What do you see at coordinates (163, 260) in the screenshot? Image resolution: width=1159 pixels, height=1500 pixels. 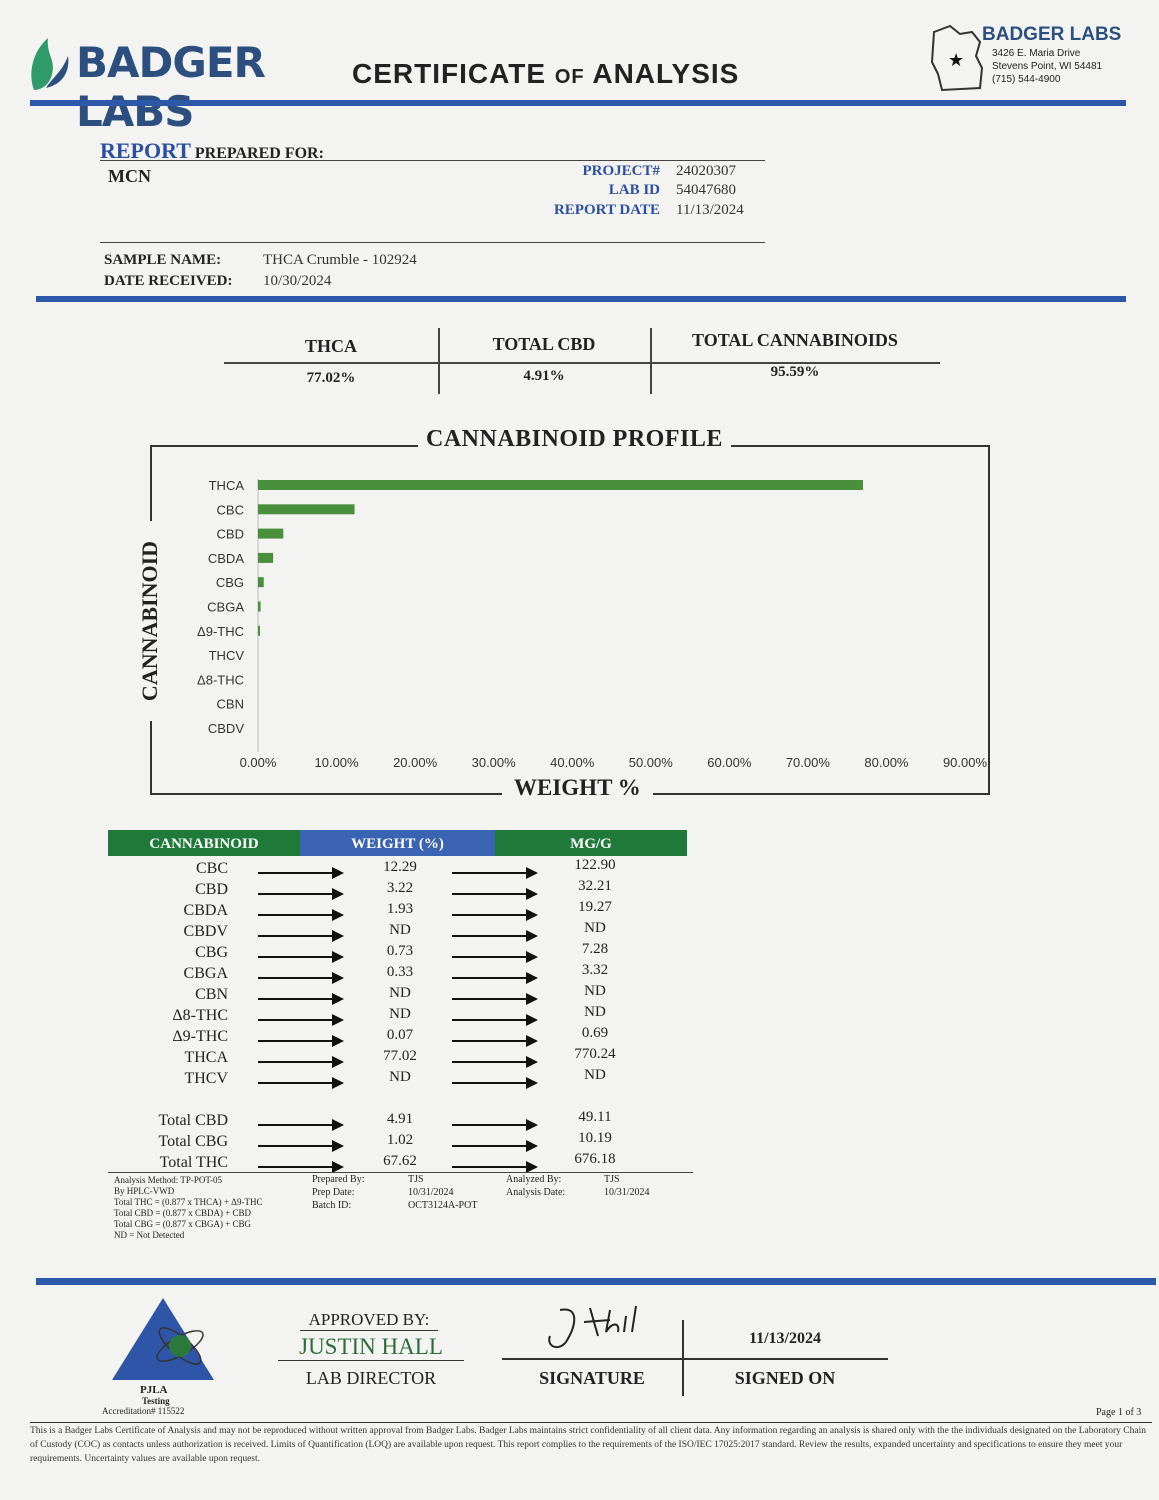 I see `sample-name-label: SAMPLE NAME:` at bounding box center [163, 260].